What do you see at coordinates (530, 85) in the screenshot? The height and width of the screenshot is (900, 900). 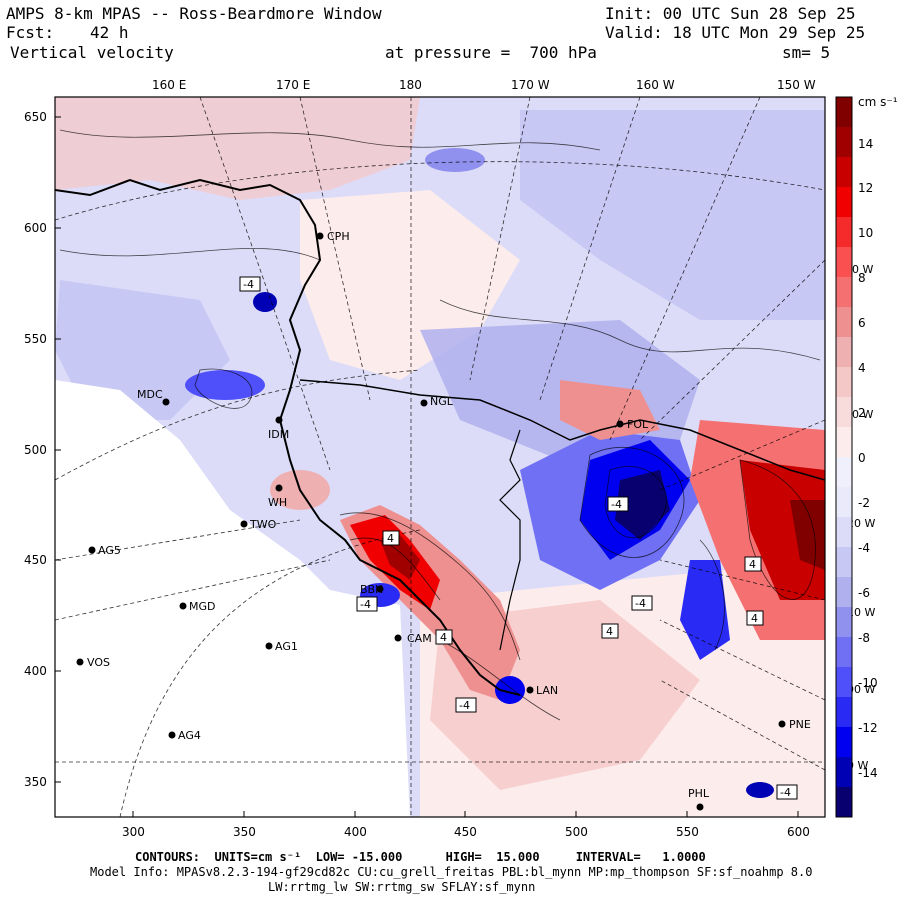 I see `lon-label-170w: 170 W` at bounding box center [530, 85].